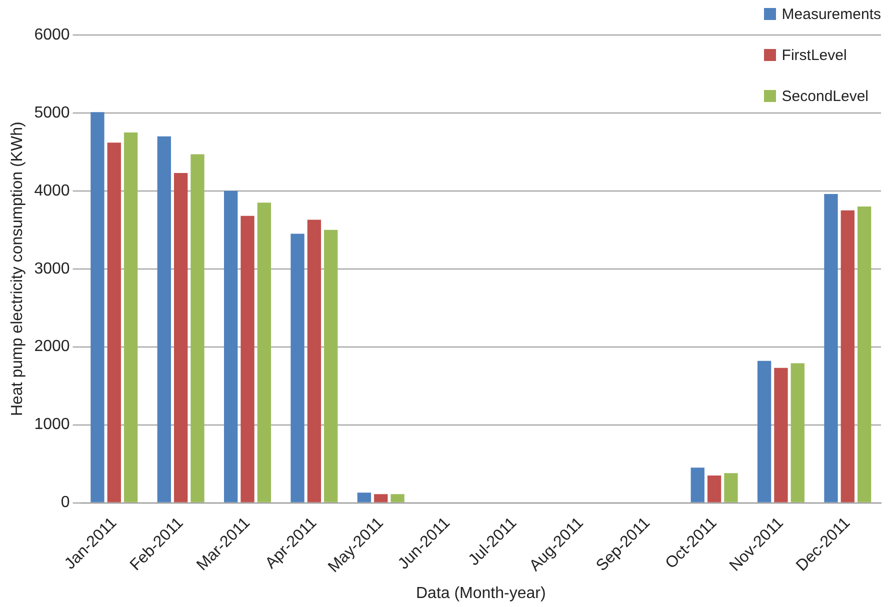 This screenshot has height=607, width=889. What do you see at coordinates (825, 96) in the screenshot?
I see `legend-label: SecondLevel` at bounding box center [825, 96].